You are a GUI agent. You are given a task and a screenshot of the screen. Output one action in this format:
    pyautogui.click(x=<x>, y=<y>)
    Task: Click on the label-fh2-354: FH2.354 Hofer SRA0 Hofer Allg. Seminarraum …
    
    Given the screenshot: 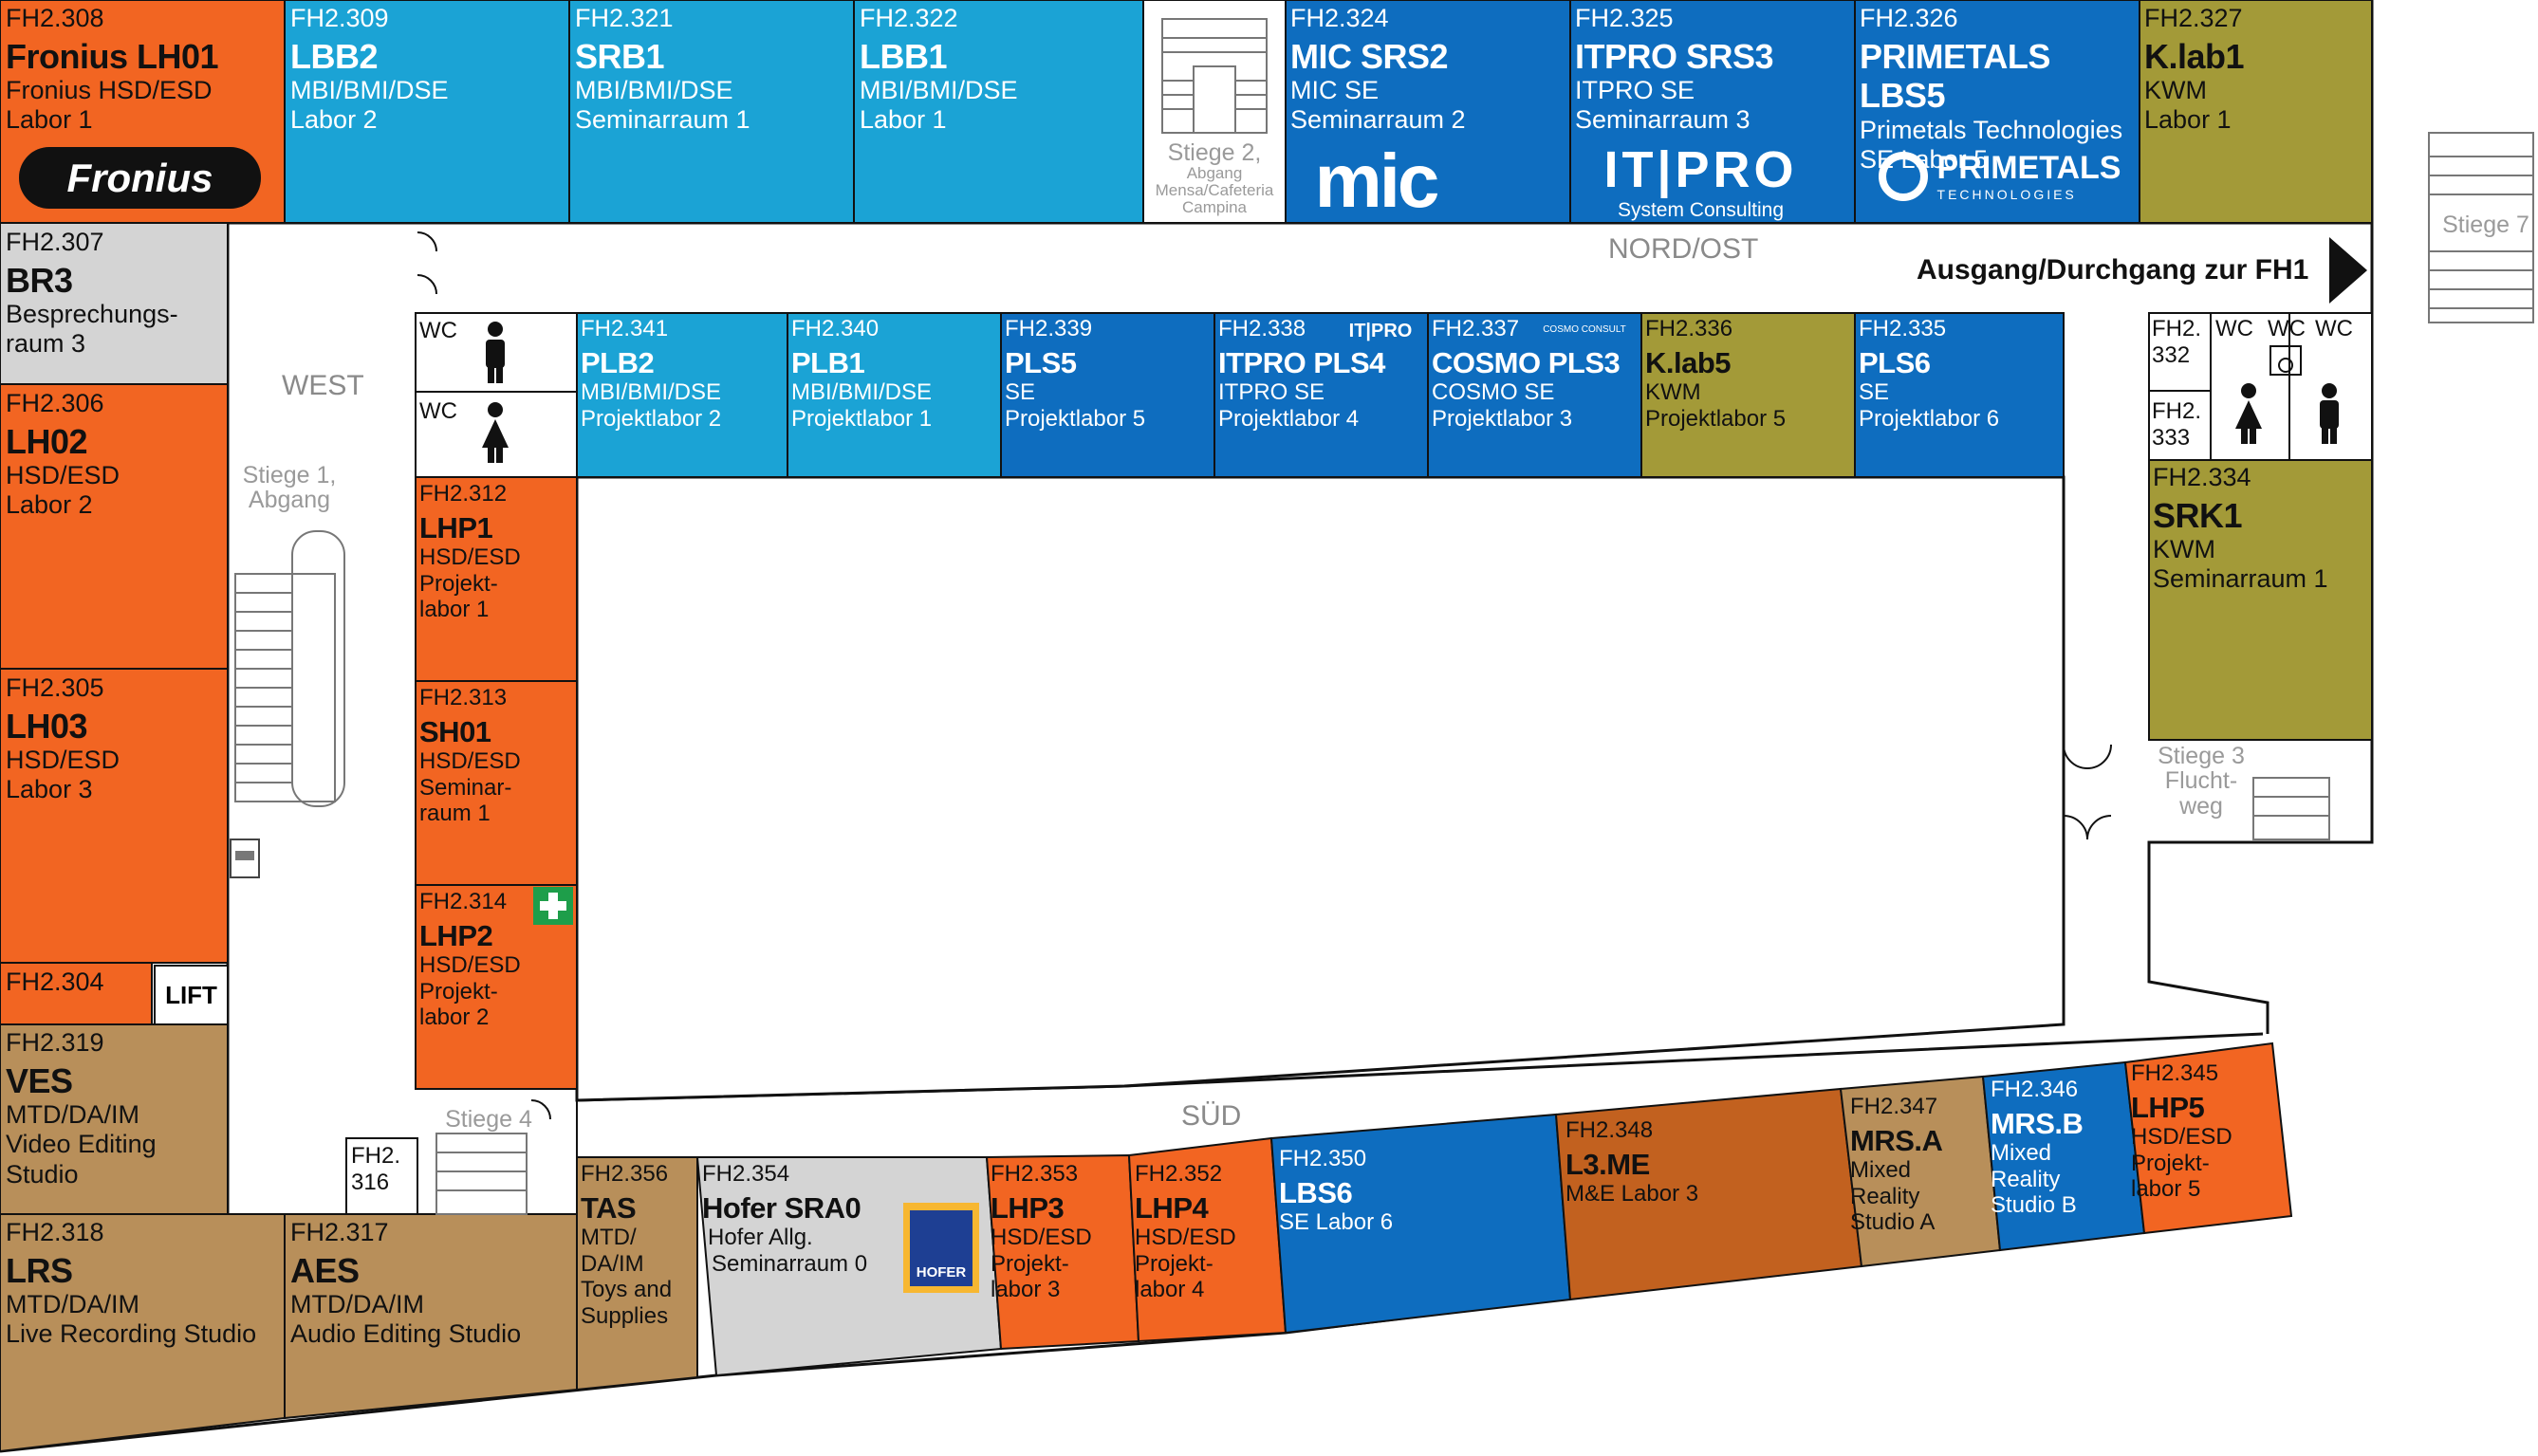 What is the action you would take?
    pyautogui.click(x=785, y=1219)
    